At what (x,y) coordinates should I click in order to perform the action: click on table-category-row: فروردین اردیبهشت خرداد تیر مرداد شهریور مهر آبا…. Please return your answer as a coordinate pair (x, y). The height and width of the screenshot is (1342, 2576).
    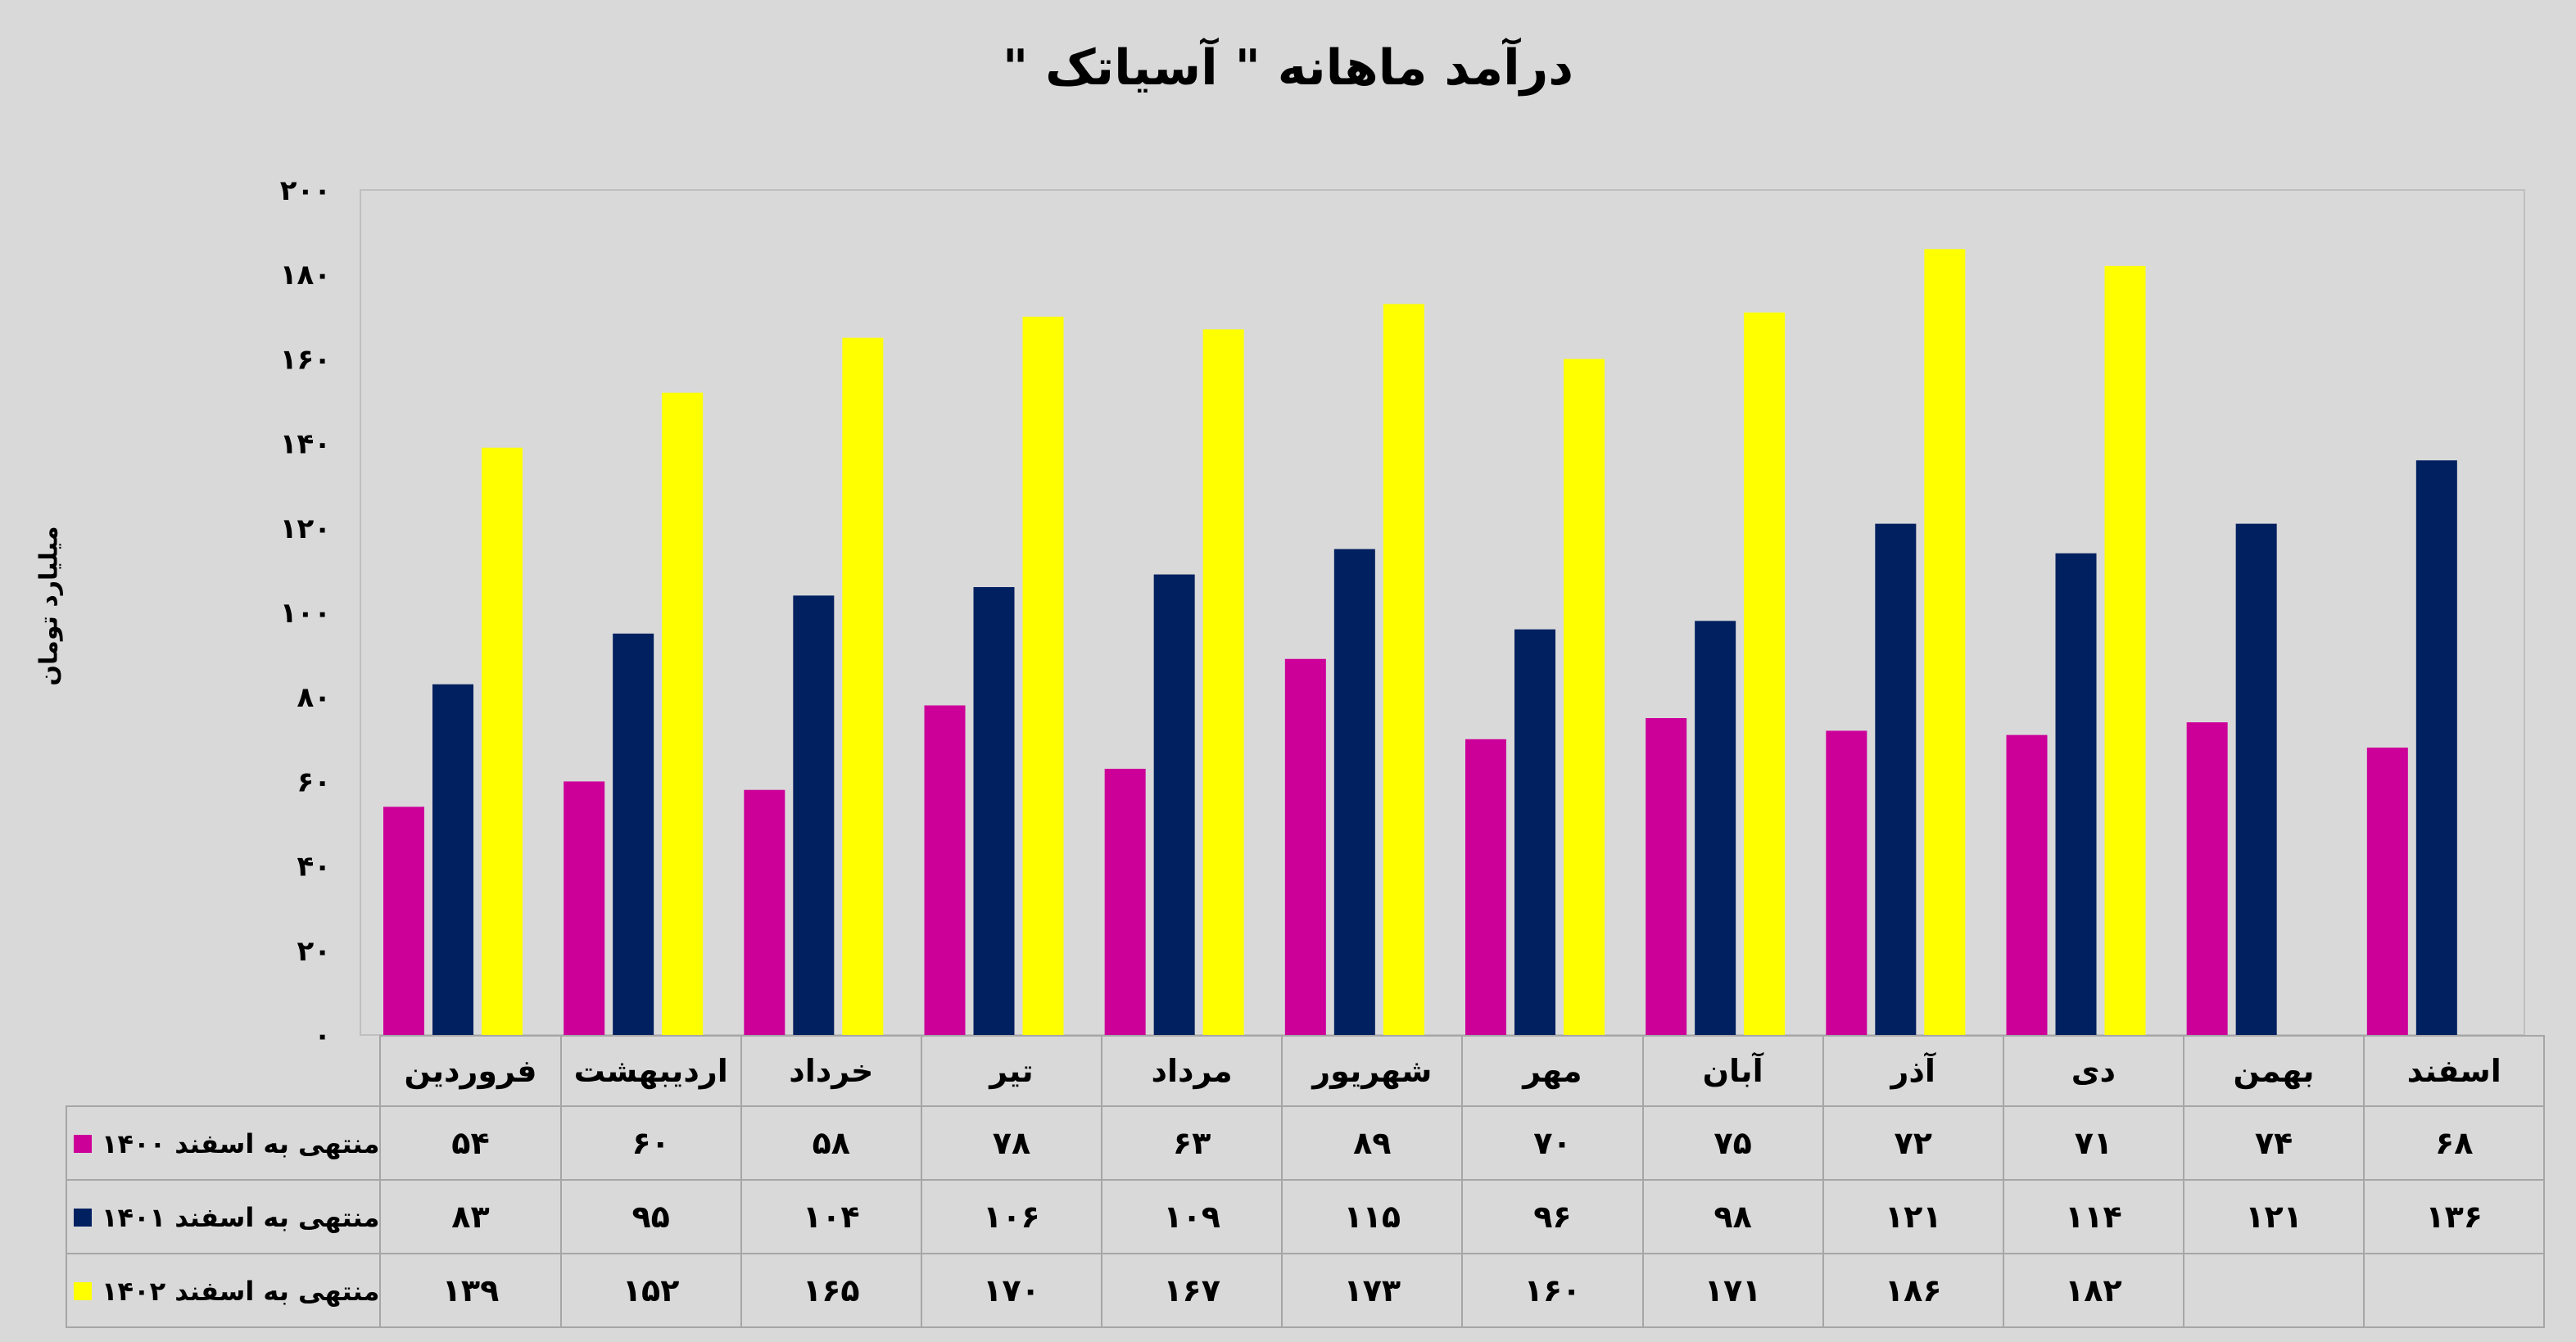
    Looking at the image, I should click on (1306, 1071).